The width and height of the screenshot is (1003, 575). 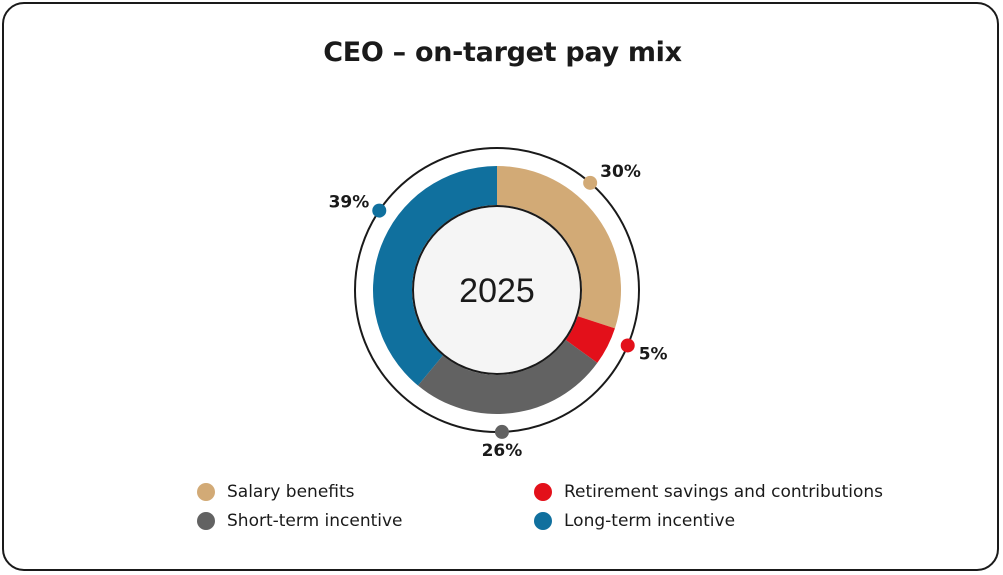 What do you see at coordinates (501, 431) in the screenshot?
I see `marker-short-term-incentive` at bounding box center [501, 431].